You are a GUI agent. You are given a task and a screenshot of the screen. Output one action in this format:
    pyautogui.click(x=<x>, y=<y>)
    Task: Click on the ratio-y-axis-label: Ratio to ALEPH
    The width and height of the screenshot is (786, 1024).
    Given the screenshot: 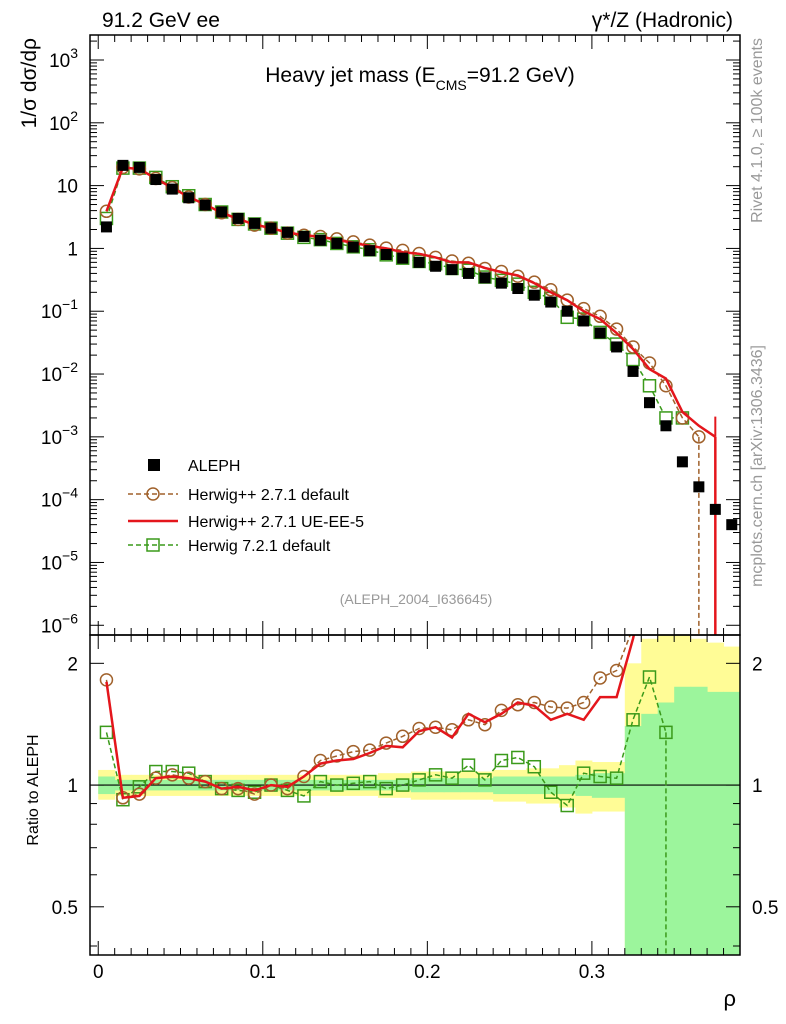 What is the action you would take?
    pyautogui.click(x=33, y=789)
    